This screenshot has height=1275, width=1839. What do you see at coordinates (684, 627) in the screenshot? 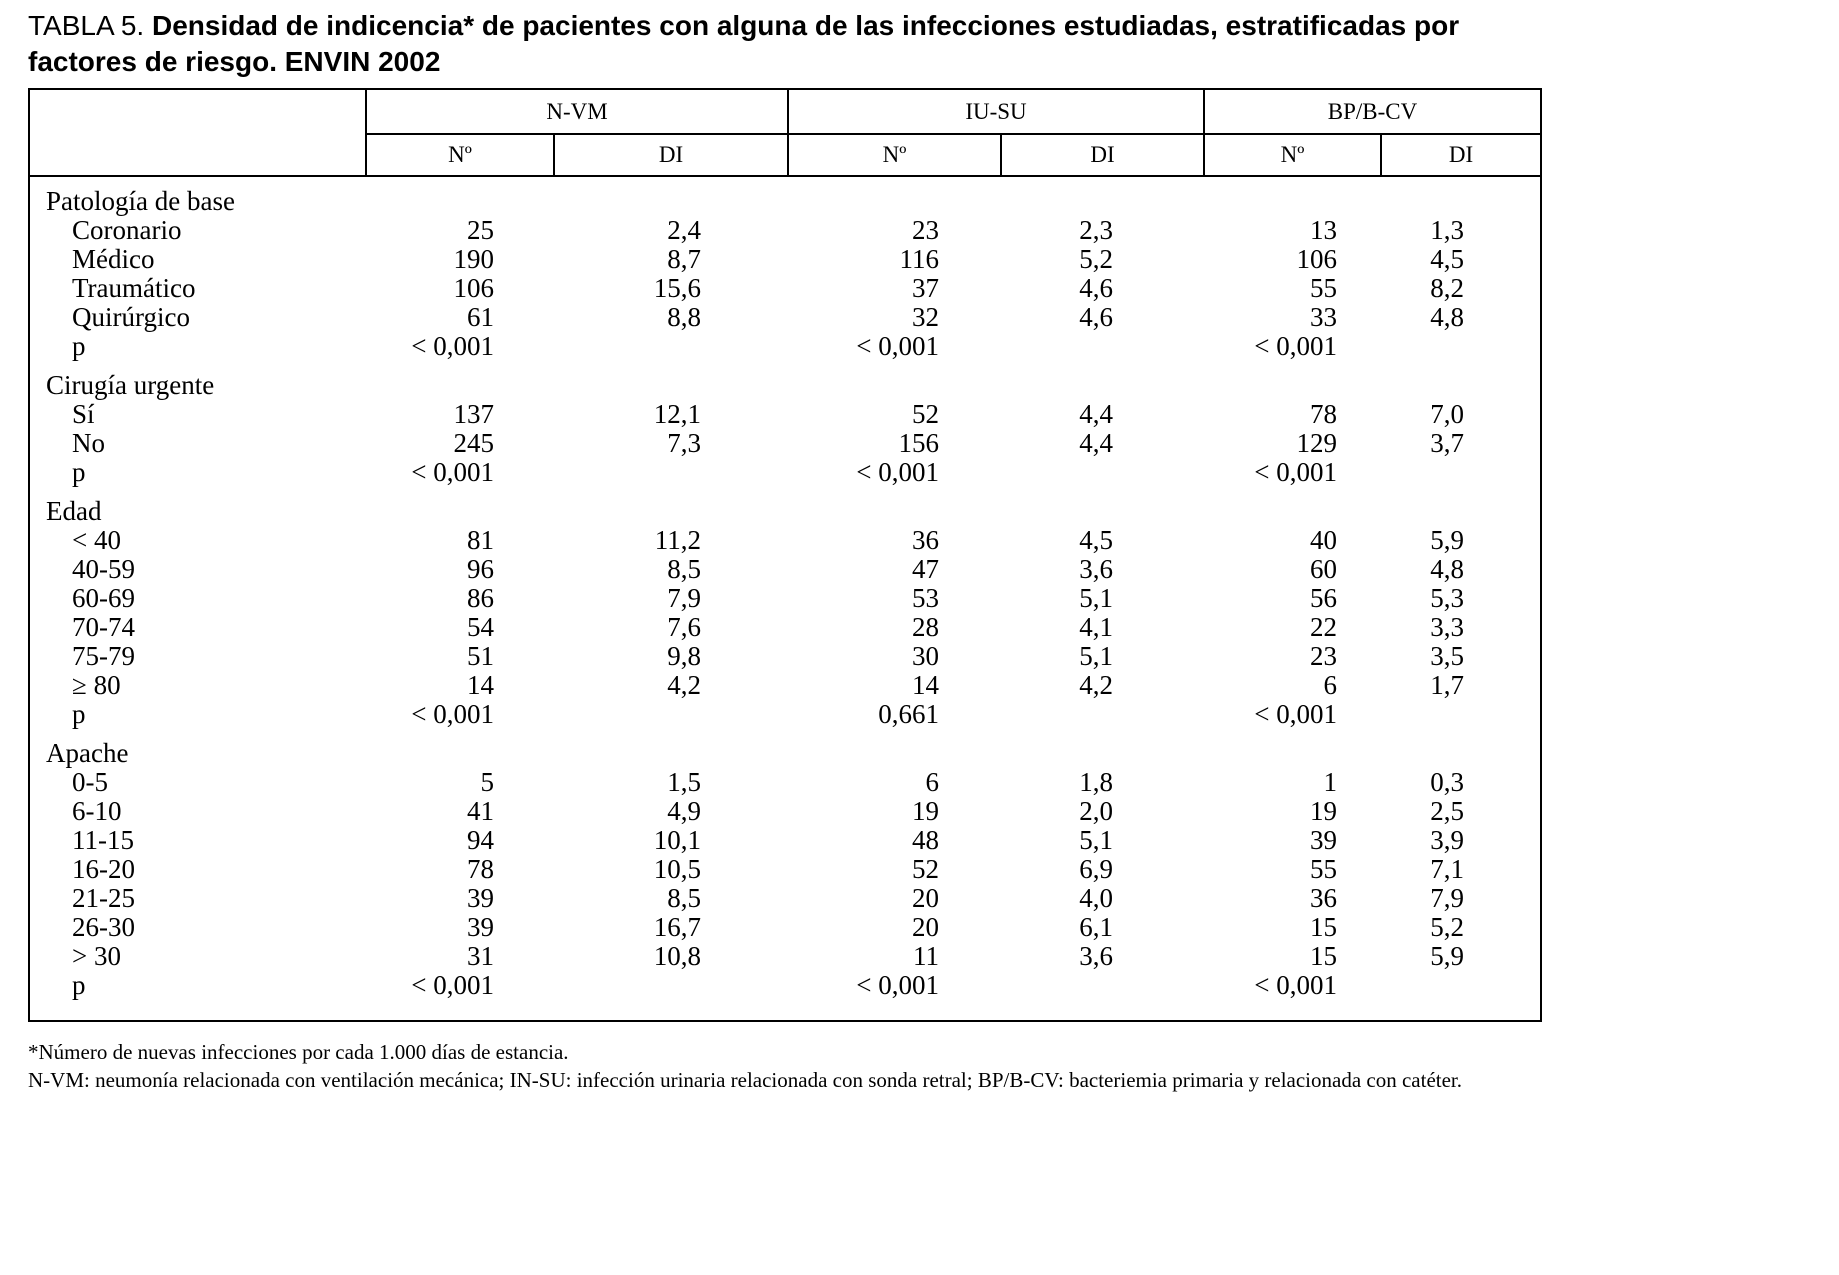
I see `cell-nvm-di: 7,6` at bounding box center [684, 627].